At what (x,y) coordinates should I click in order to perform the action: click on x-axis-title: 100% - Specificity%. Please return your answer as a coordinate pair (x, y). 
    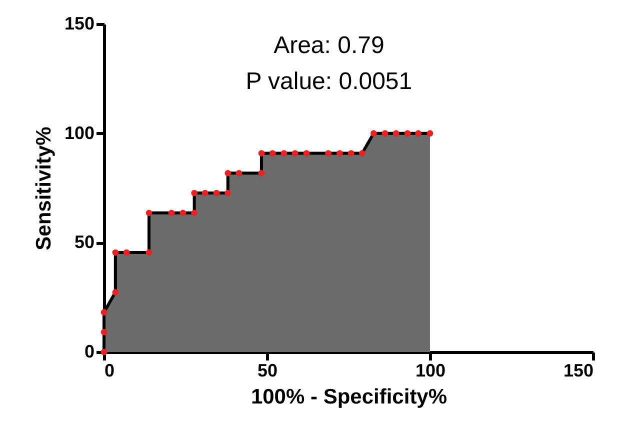
    Looking at the image, I should click on (349, 397).